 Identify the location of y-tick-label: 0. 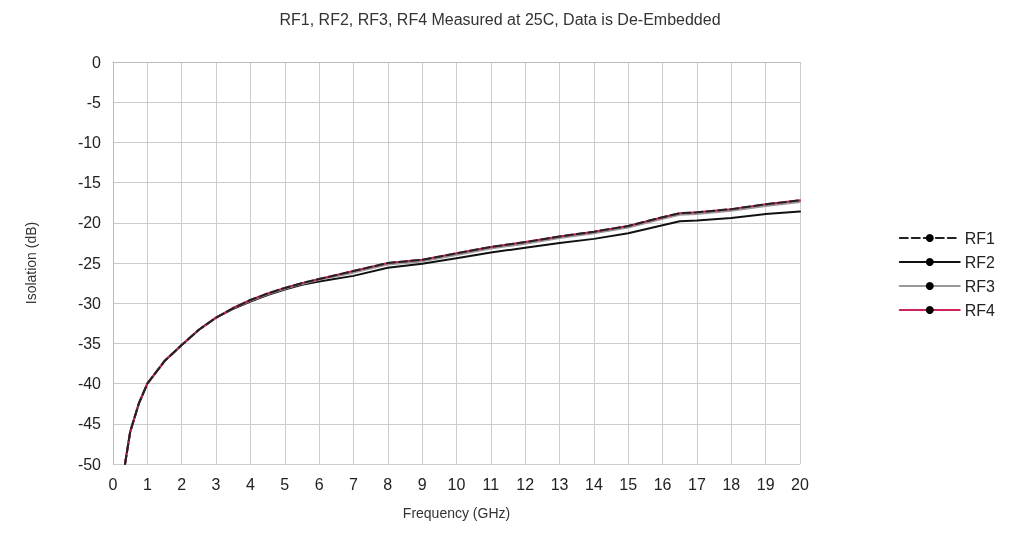
(97, 62).